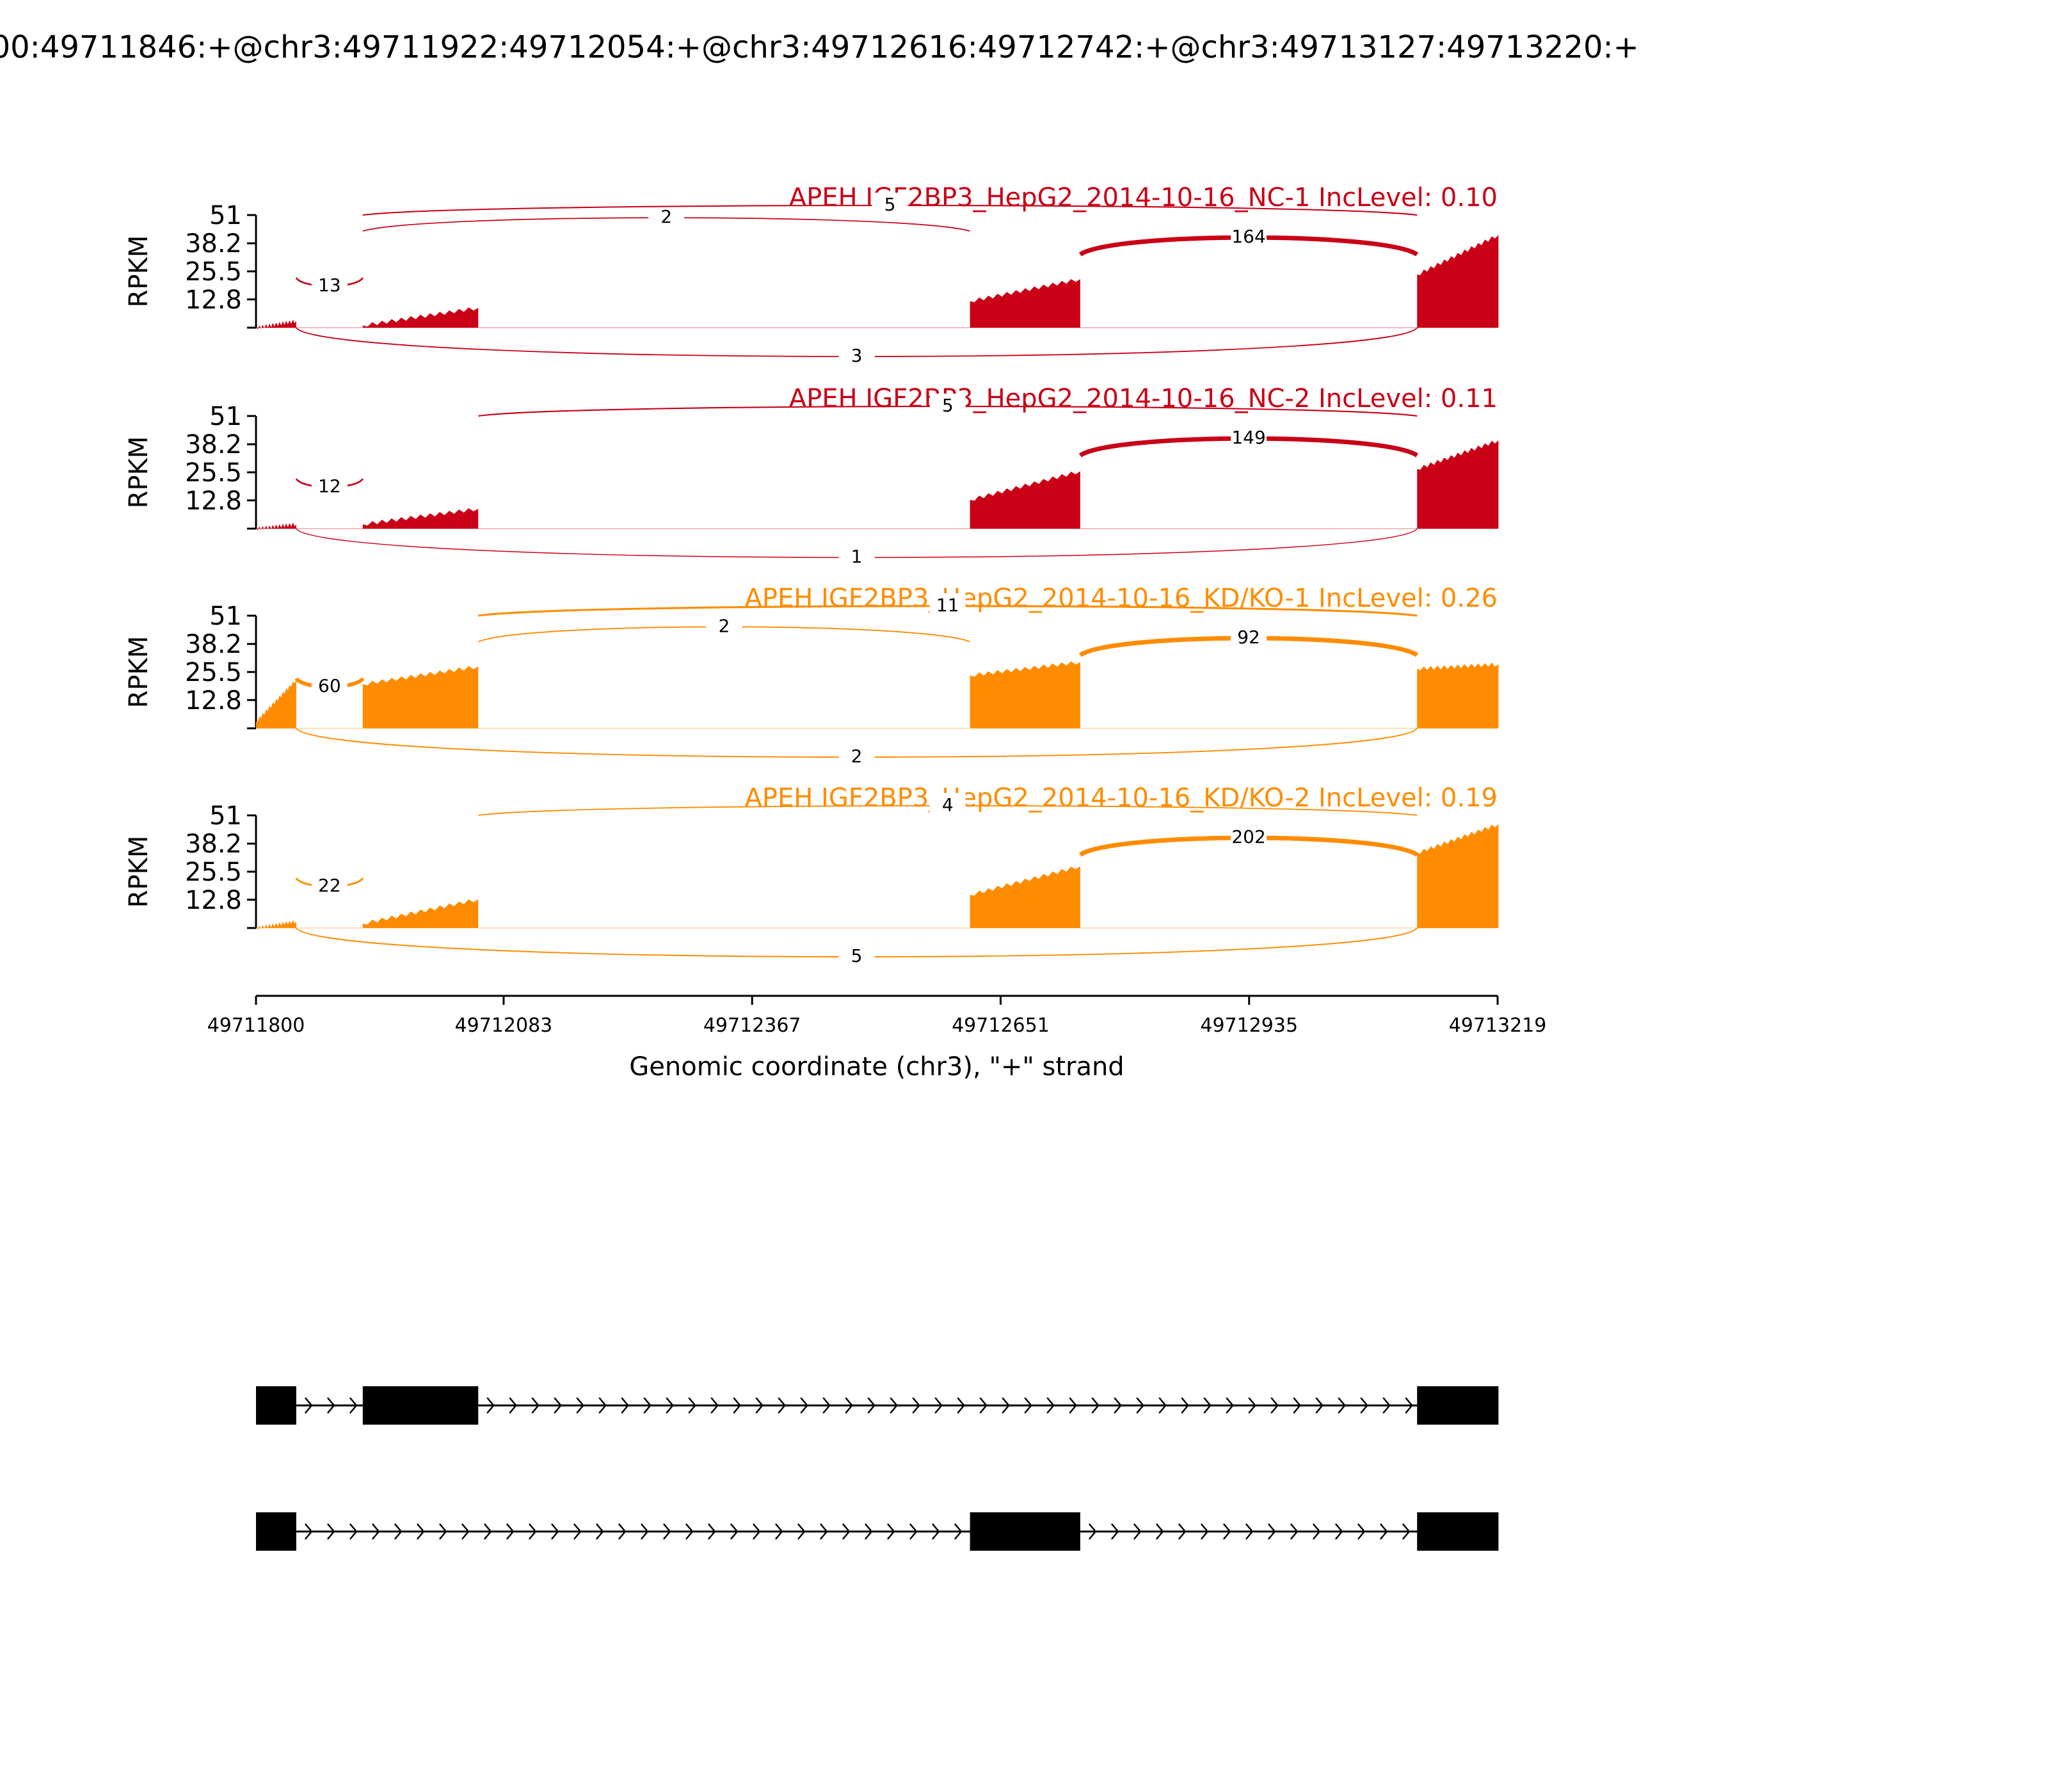 The image size is (2048, 1792). Describe the element at coordinates (329, 685) in the screenshot. I see `junction-count-label: 60` at that location.